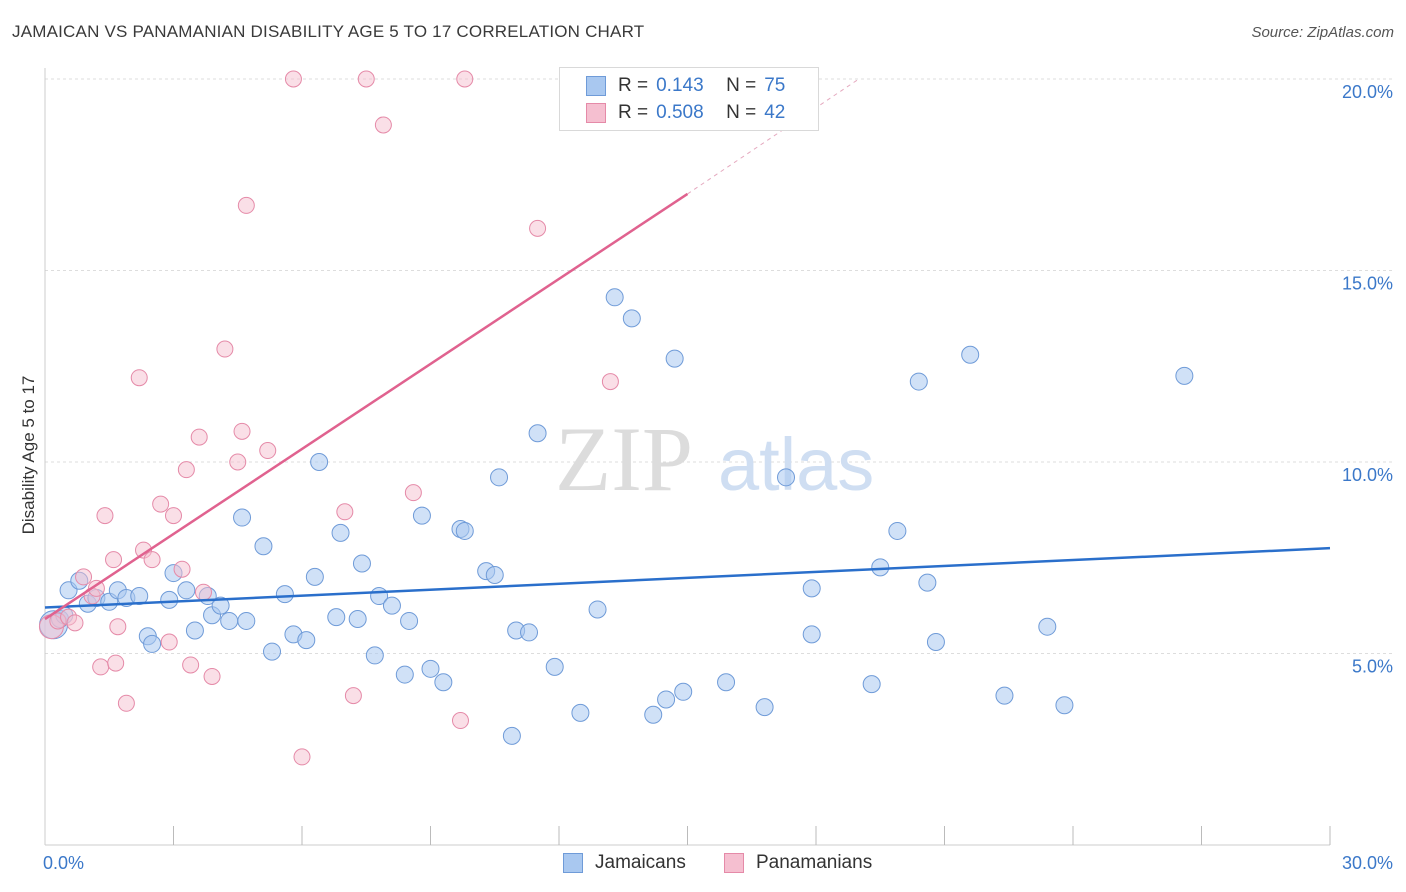 This screenshot has width=1406, height=892. What do you see at coordinates (1367, 284) in the screenshot?
I see `y-tick-label: 15.0%` at bounding box center [1367, 284].